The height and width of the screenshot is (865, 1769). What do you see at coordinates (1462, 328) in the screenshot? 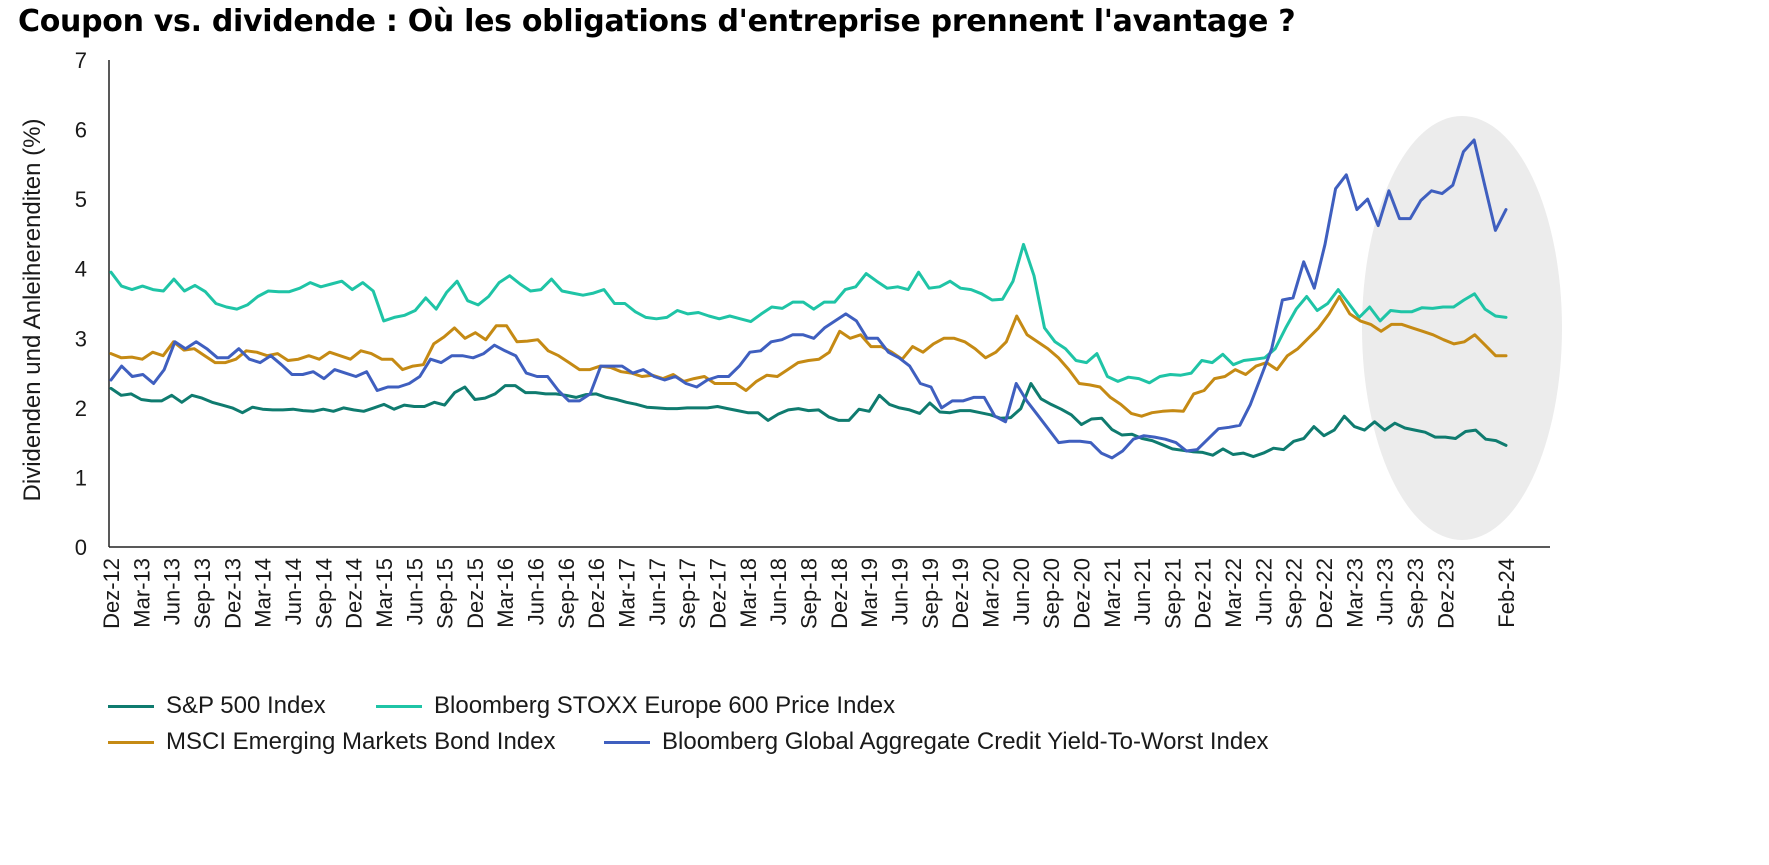
I see `highlight-ellipse` at bounding box center [1462, 328].